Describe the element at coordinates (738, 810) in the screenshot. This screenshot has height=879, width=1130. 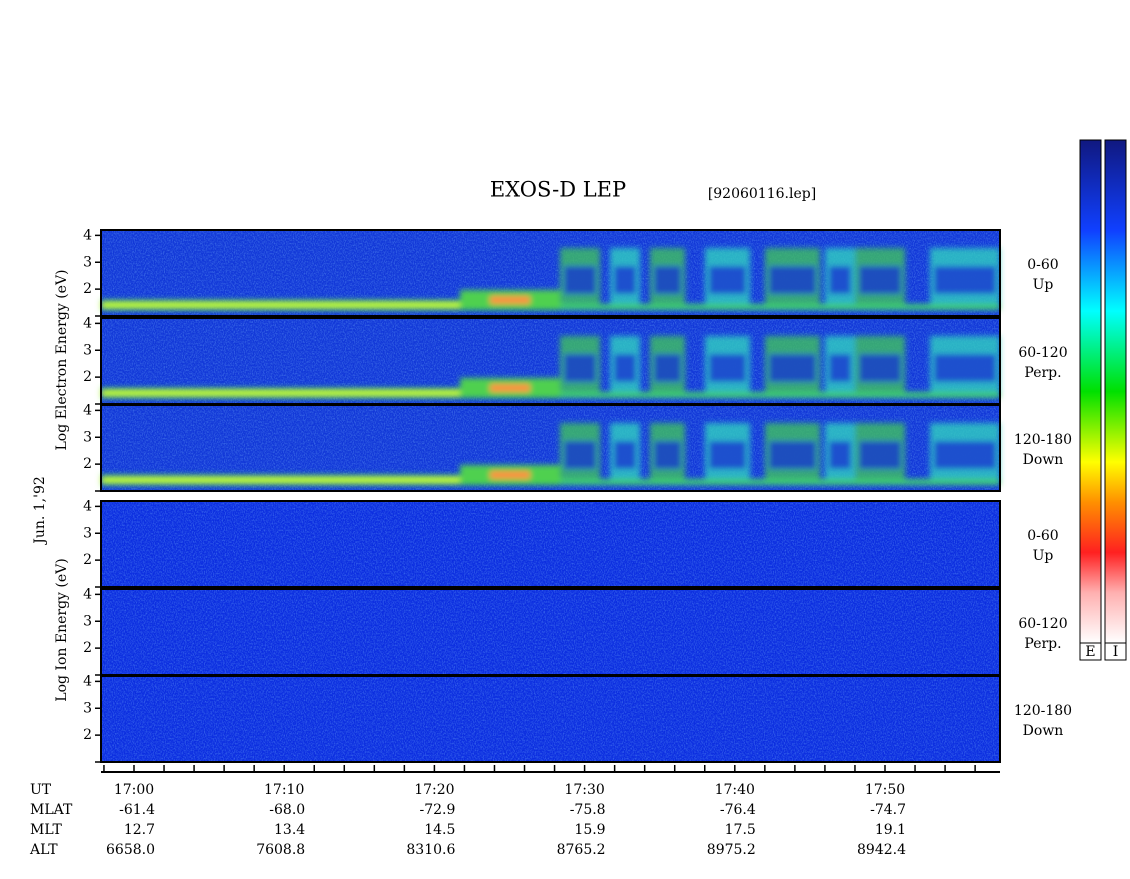
I see `row-value: -76.4` at that location.